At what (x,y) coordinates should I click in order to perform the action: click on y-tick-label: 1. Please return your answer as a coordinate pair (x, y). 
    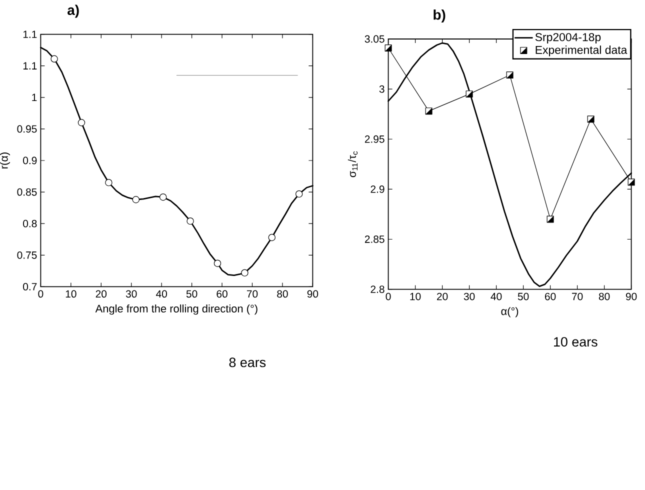
    Looking at the image, I should click on (34, 97).